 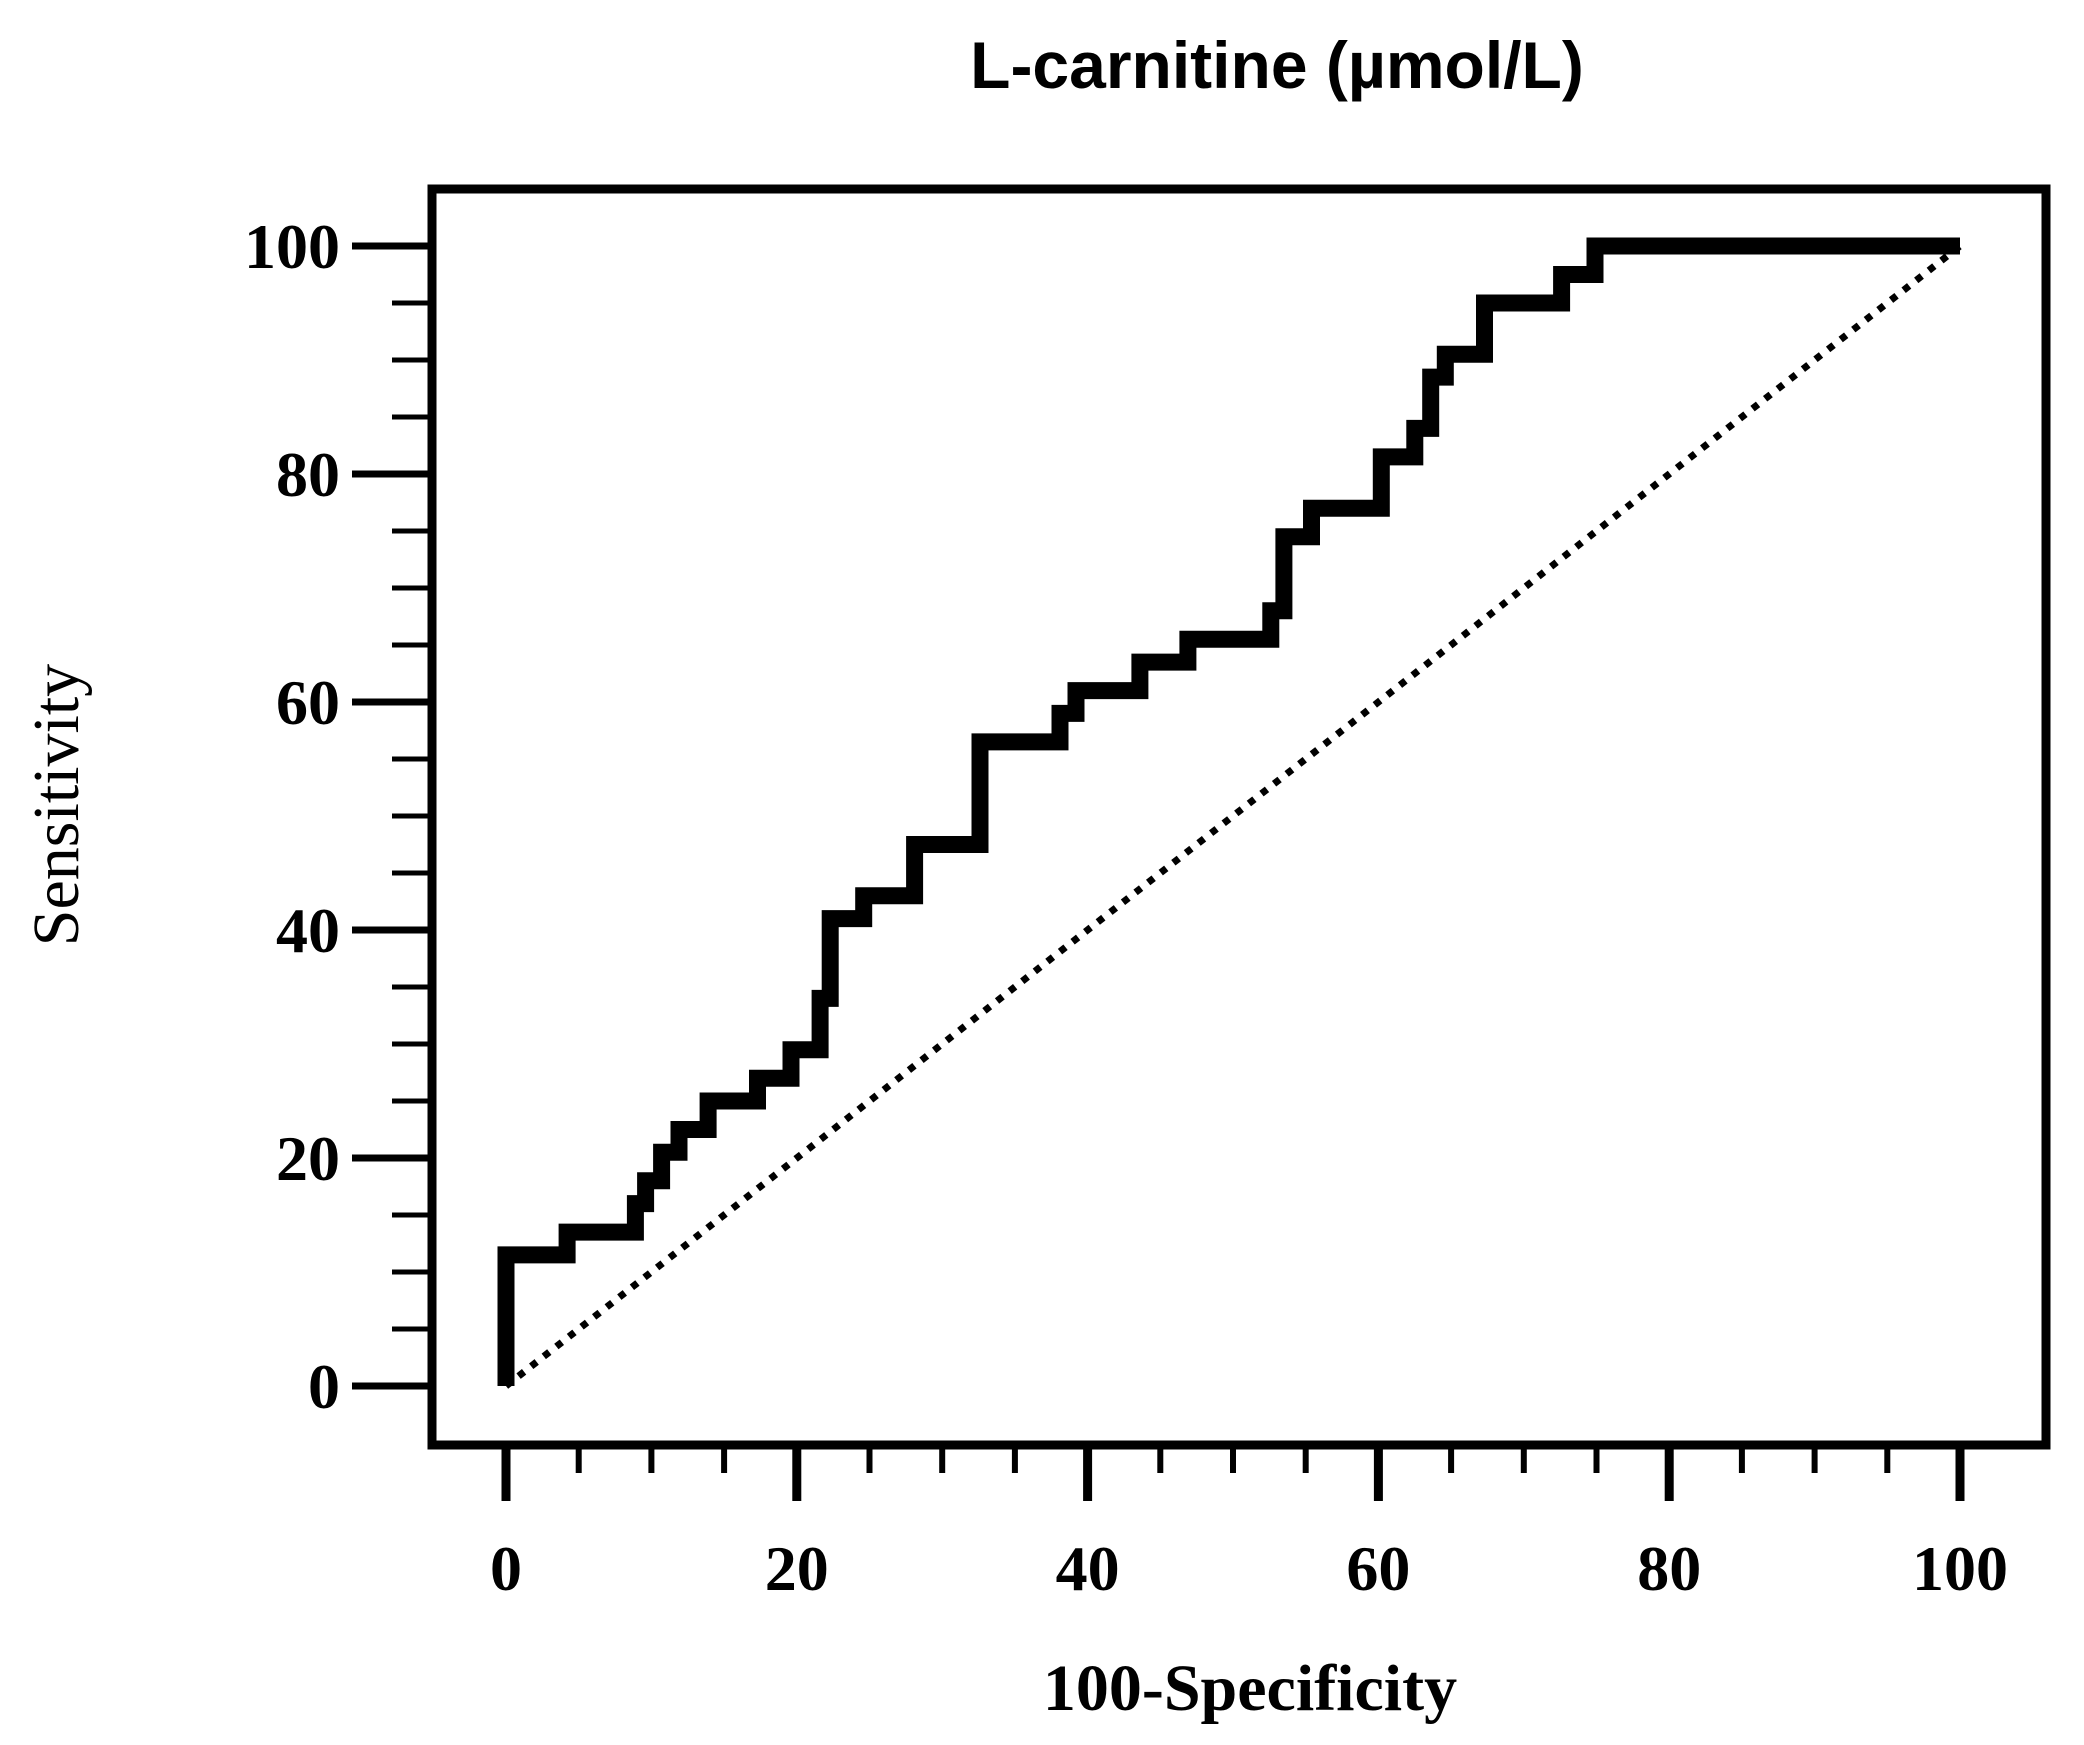 What do you see at coordinates (292, 816) in the screenshot?
I see `y-axis-tick-labels: 0 20 40 60 80 100` at bounding box center [292, 816].